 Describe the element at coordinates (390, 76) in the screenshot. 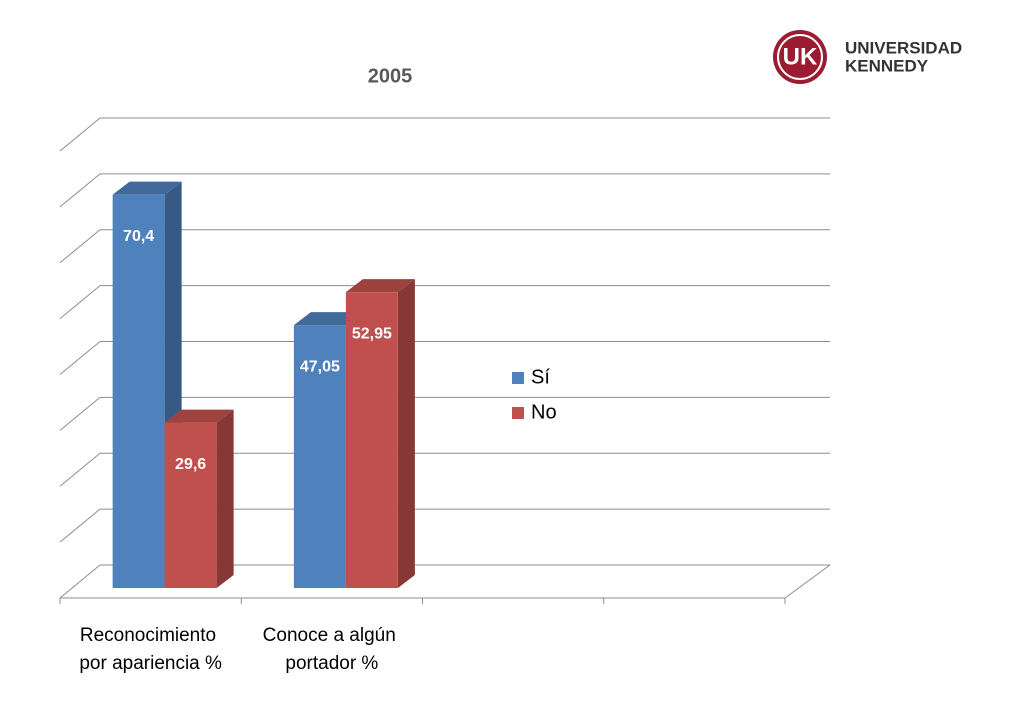

I see `chart-title: 2005` at that location.